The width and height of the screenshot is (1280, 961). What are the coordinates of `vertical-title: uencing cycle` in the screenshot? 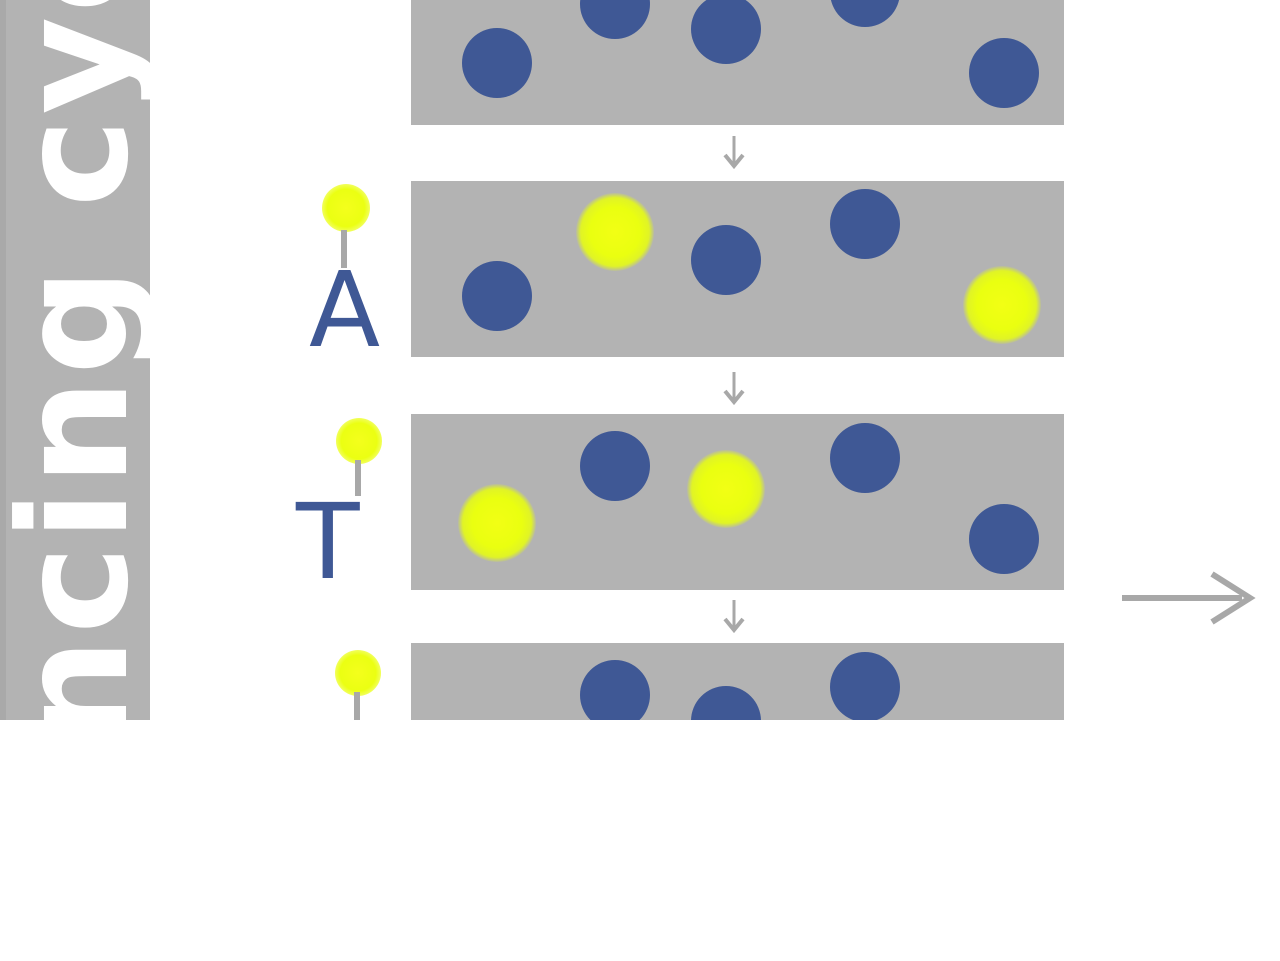 It's located at (81, 480).